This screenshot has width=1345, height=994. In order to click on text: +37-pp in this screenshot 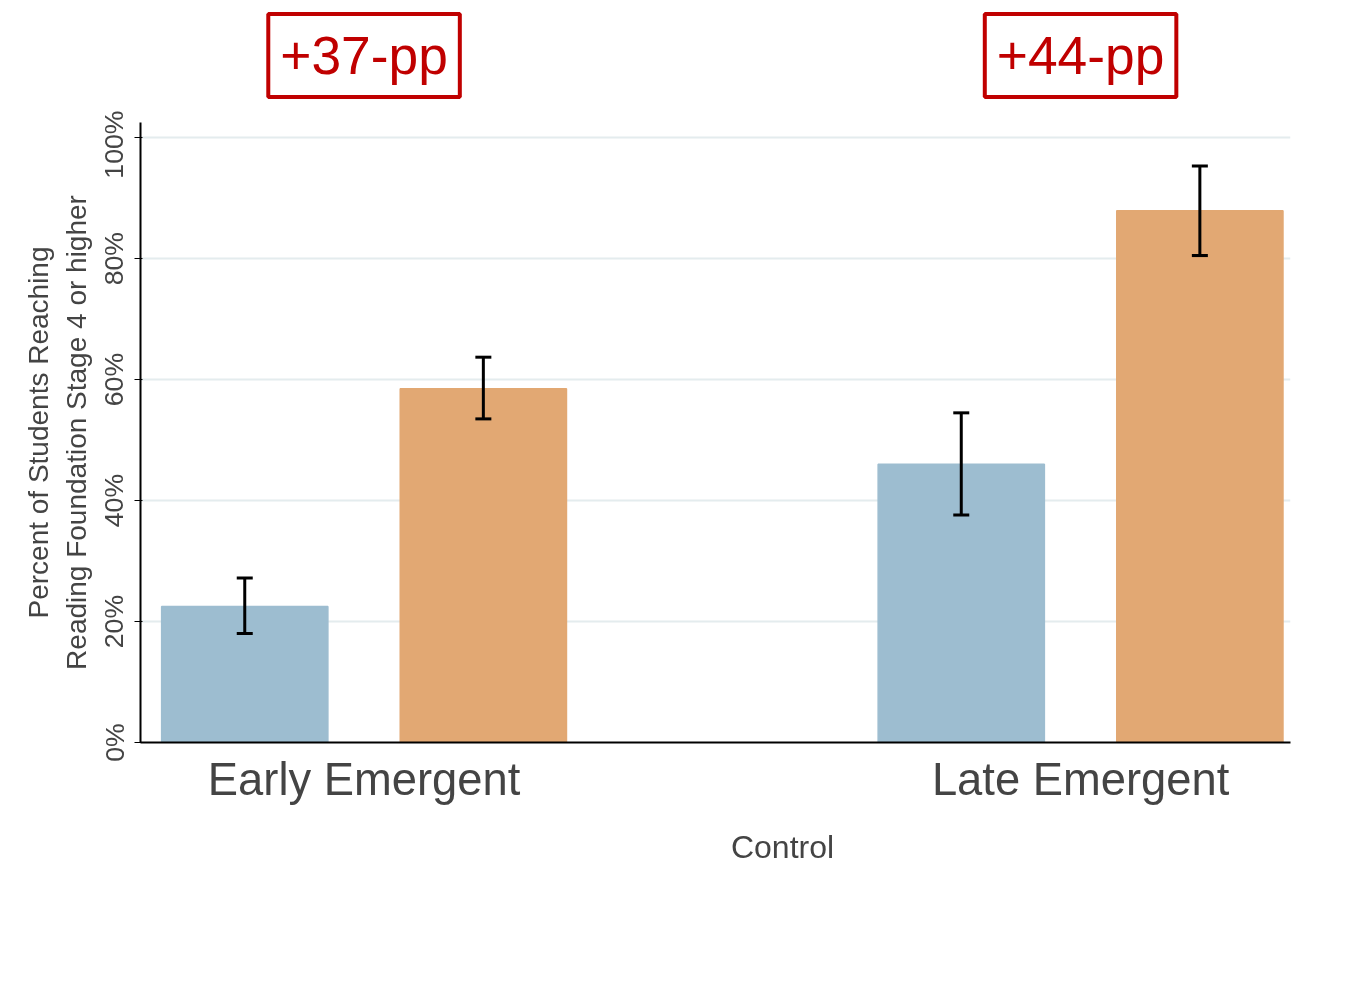, I will do `click(364, 55)`.